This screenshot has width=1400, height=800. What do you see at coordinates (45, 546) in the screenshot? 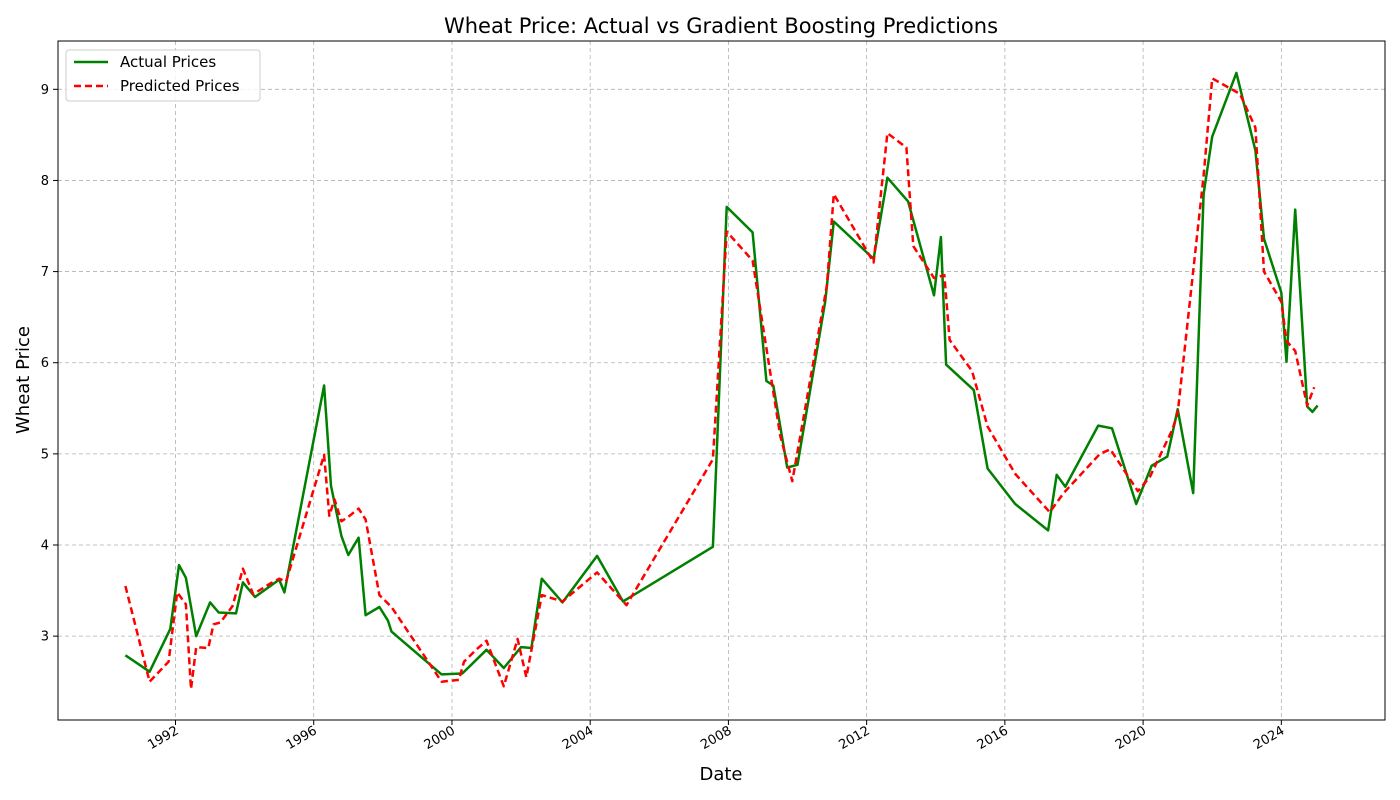
I see `y-tick-label: 4` at bounding box center [45, 546].